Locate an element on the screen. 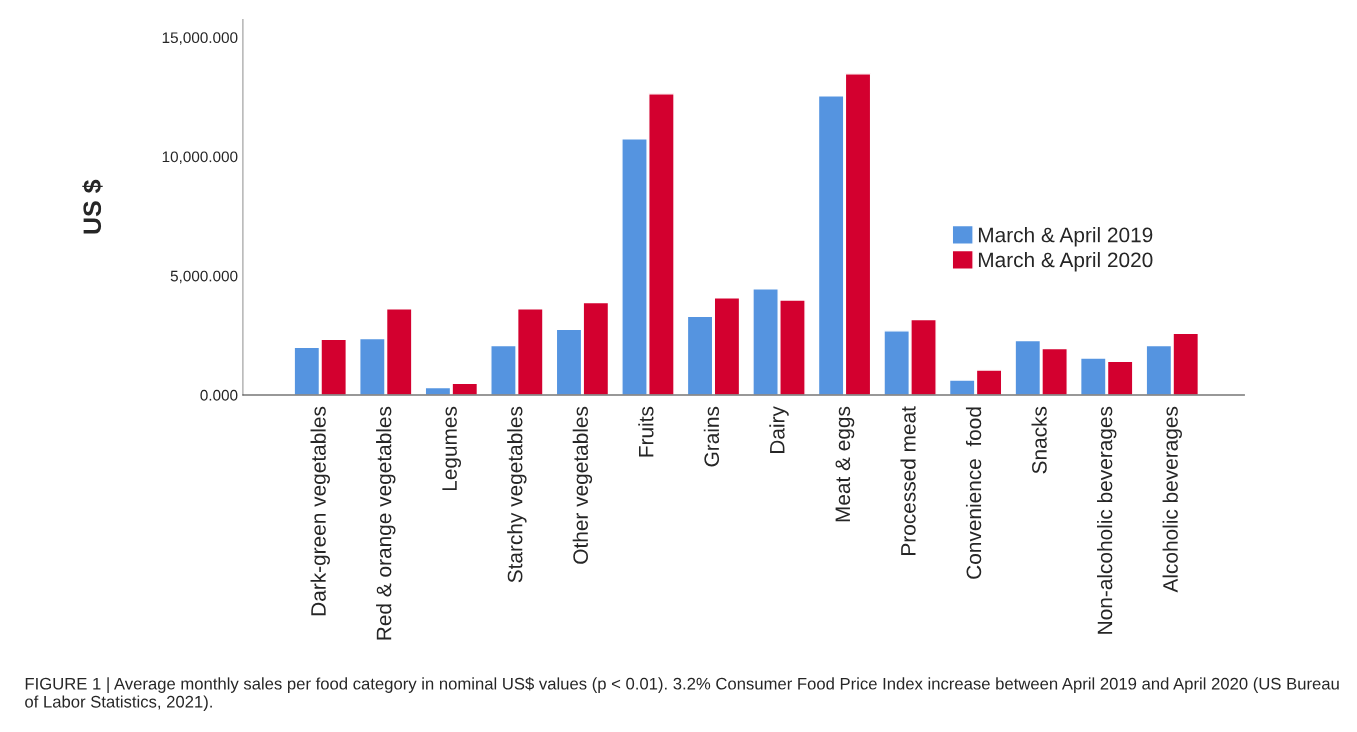  caption: FIGURE 1 | Average monthly sales per food category in nominal US$ values (p < 0.01). 3.2% Consumer Food Price Index increase between April 2019 and April 2020 (US Bureau of Labor Statistics, 2021). is located at coordinates (682, 694).